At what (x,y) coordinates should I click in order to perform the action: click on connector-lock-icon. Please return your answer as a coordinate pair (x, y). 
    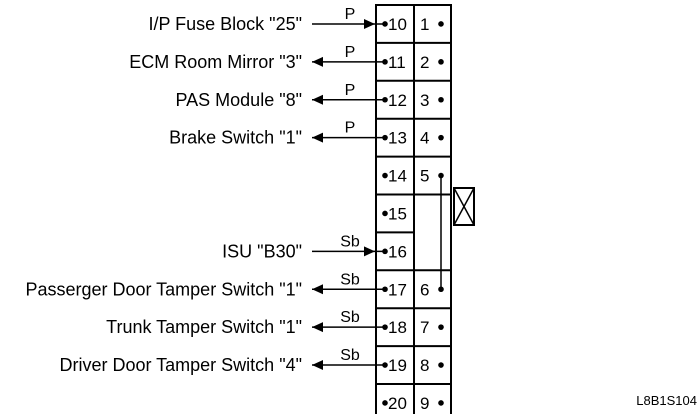
    Looking at the image, I should click on (464, 206).